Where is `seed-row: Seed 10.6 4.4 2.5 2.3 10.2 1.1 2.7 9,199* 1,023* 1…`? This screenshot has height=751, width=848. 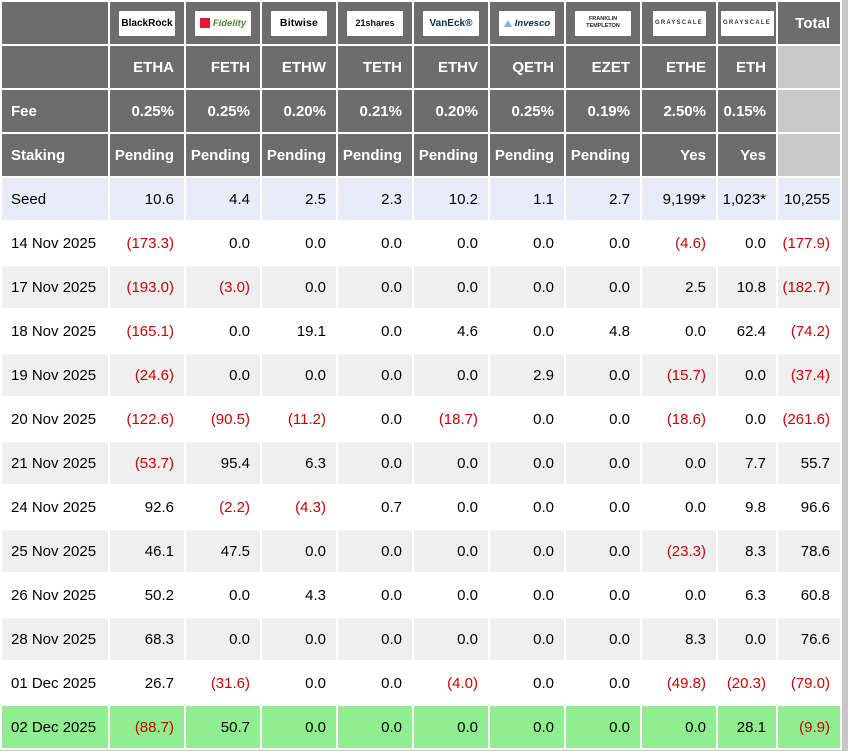 seed-row: Seed 10.6 4.4 2.5 2.3 10.2 1.1 2.7 9,199* 1,023* 1… is located at coordinates (421, 199).